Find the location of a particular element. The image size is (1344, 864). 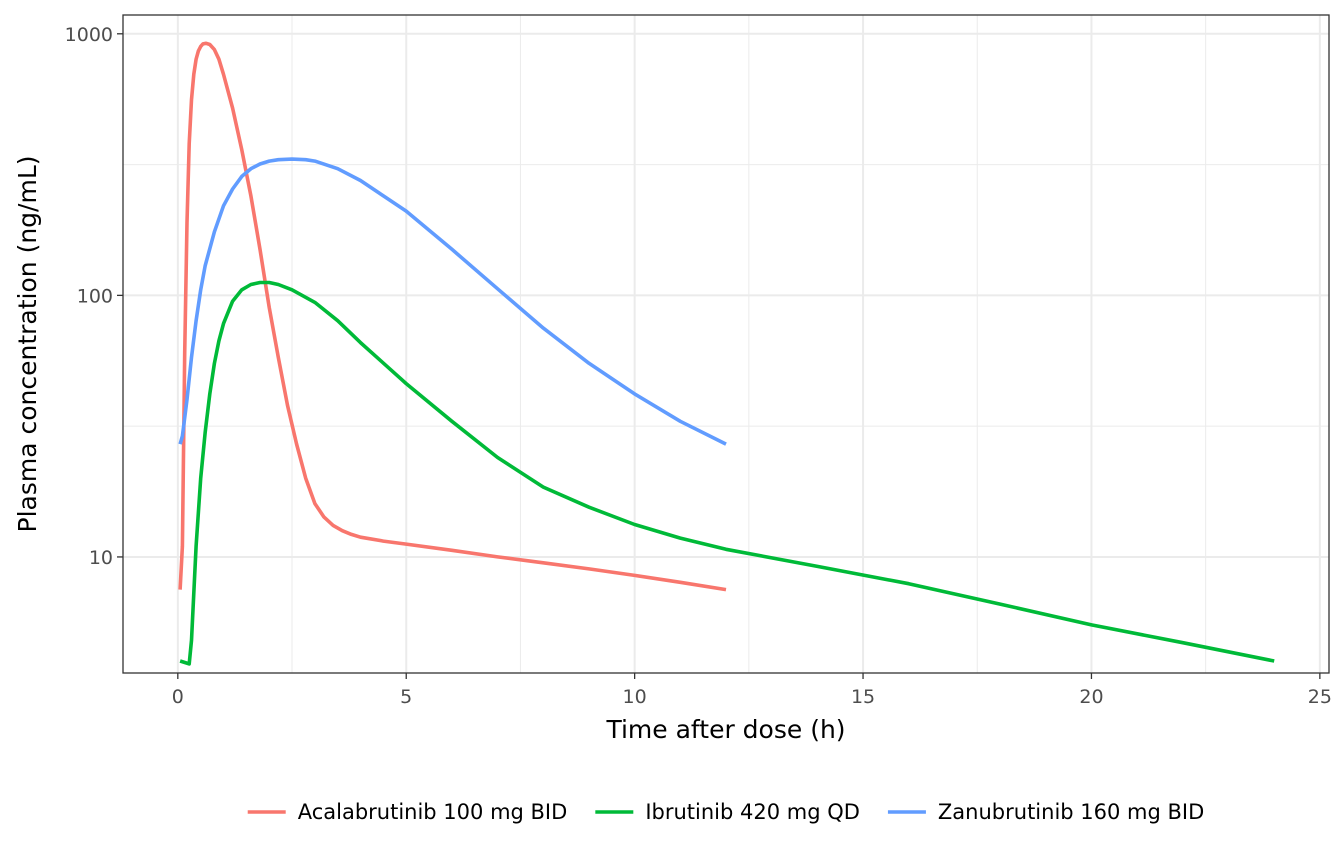

y-tick-label: 1000 is located at coordinates (89, 35).